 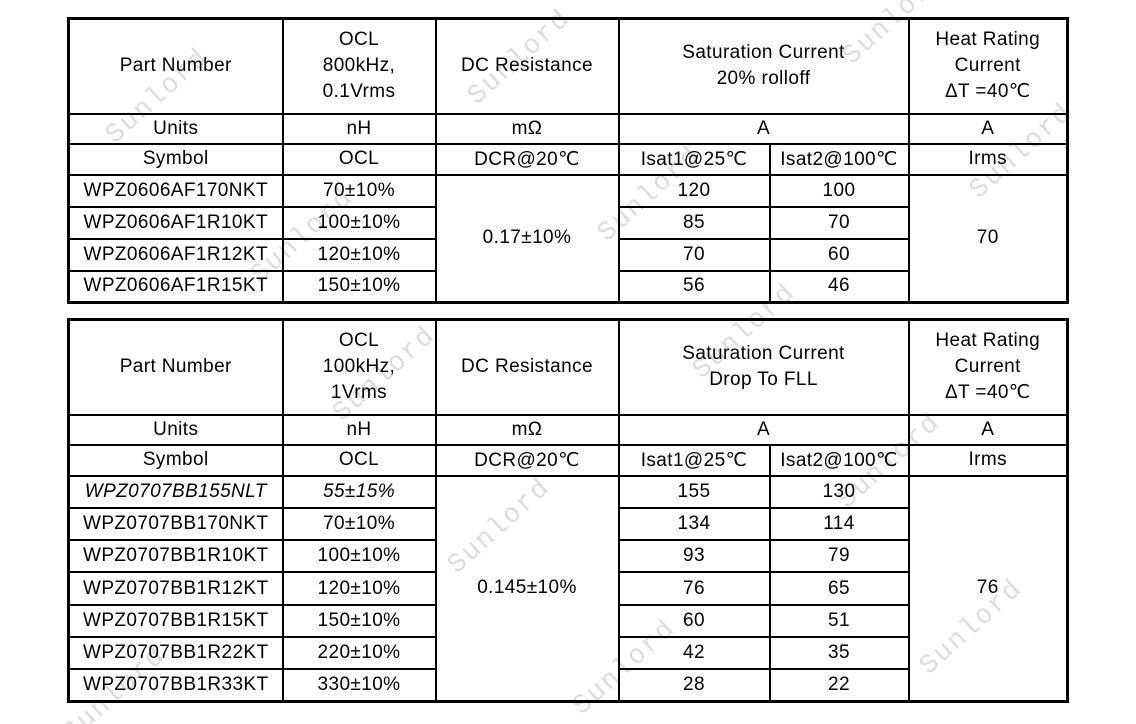 I want to click on cell-irms-merged: 76, so click(x=988, y=588).